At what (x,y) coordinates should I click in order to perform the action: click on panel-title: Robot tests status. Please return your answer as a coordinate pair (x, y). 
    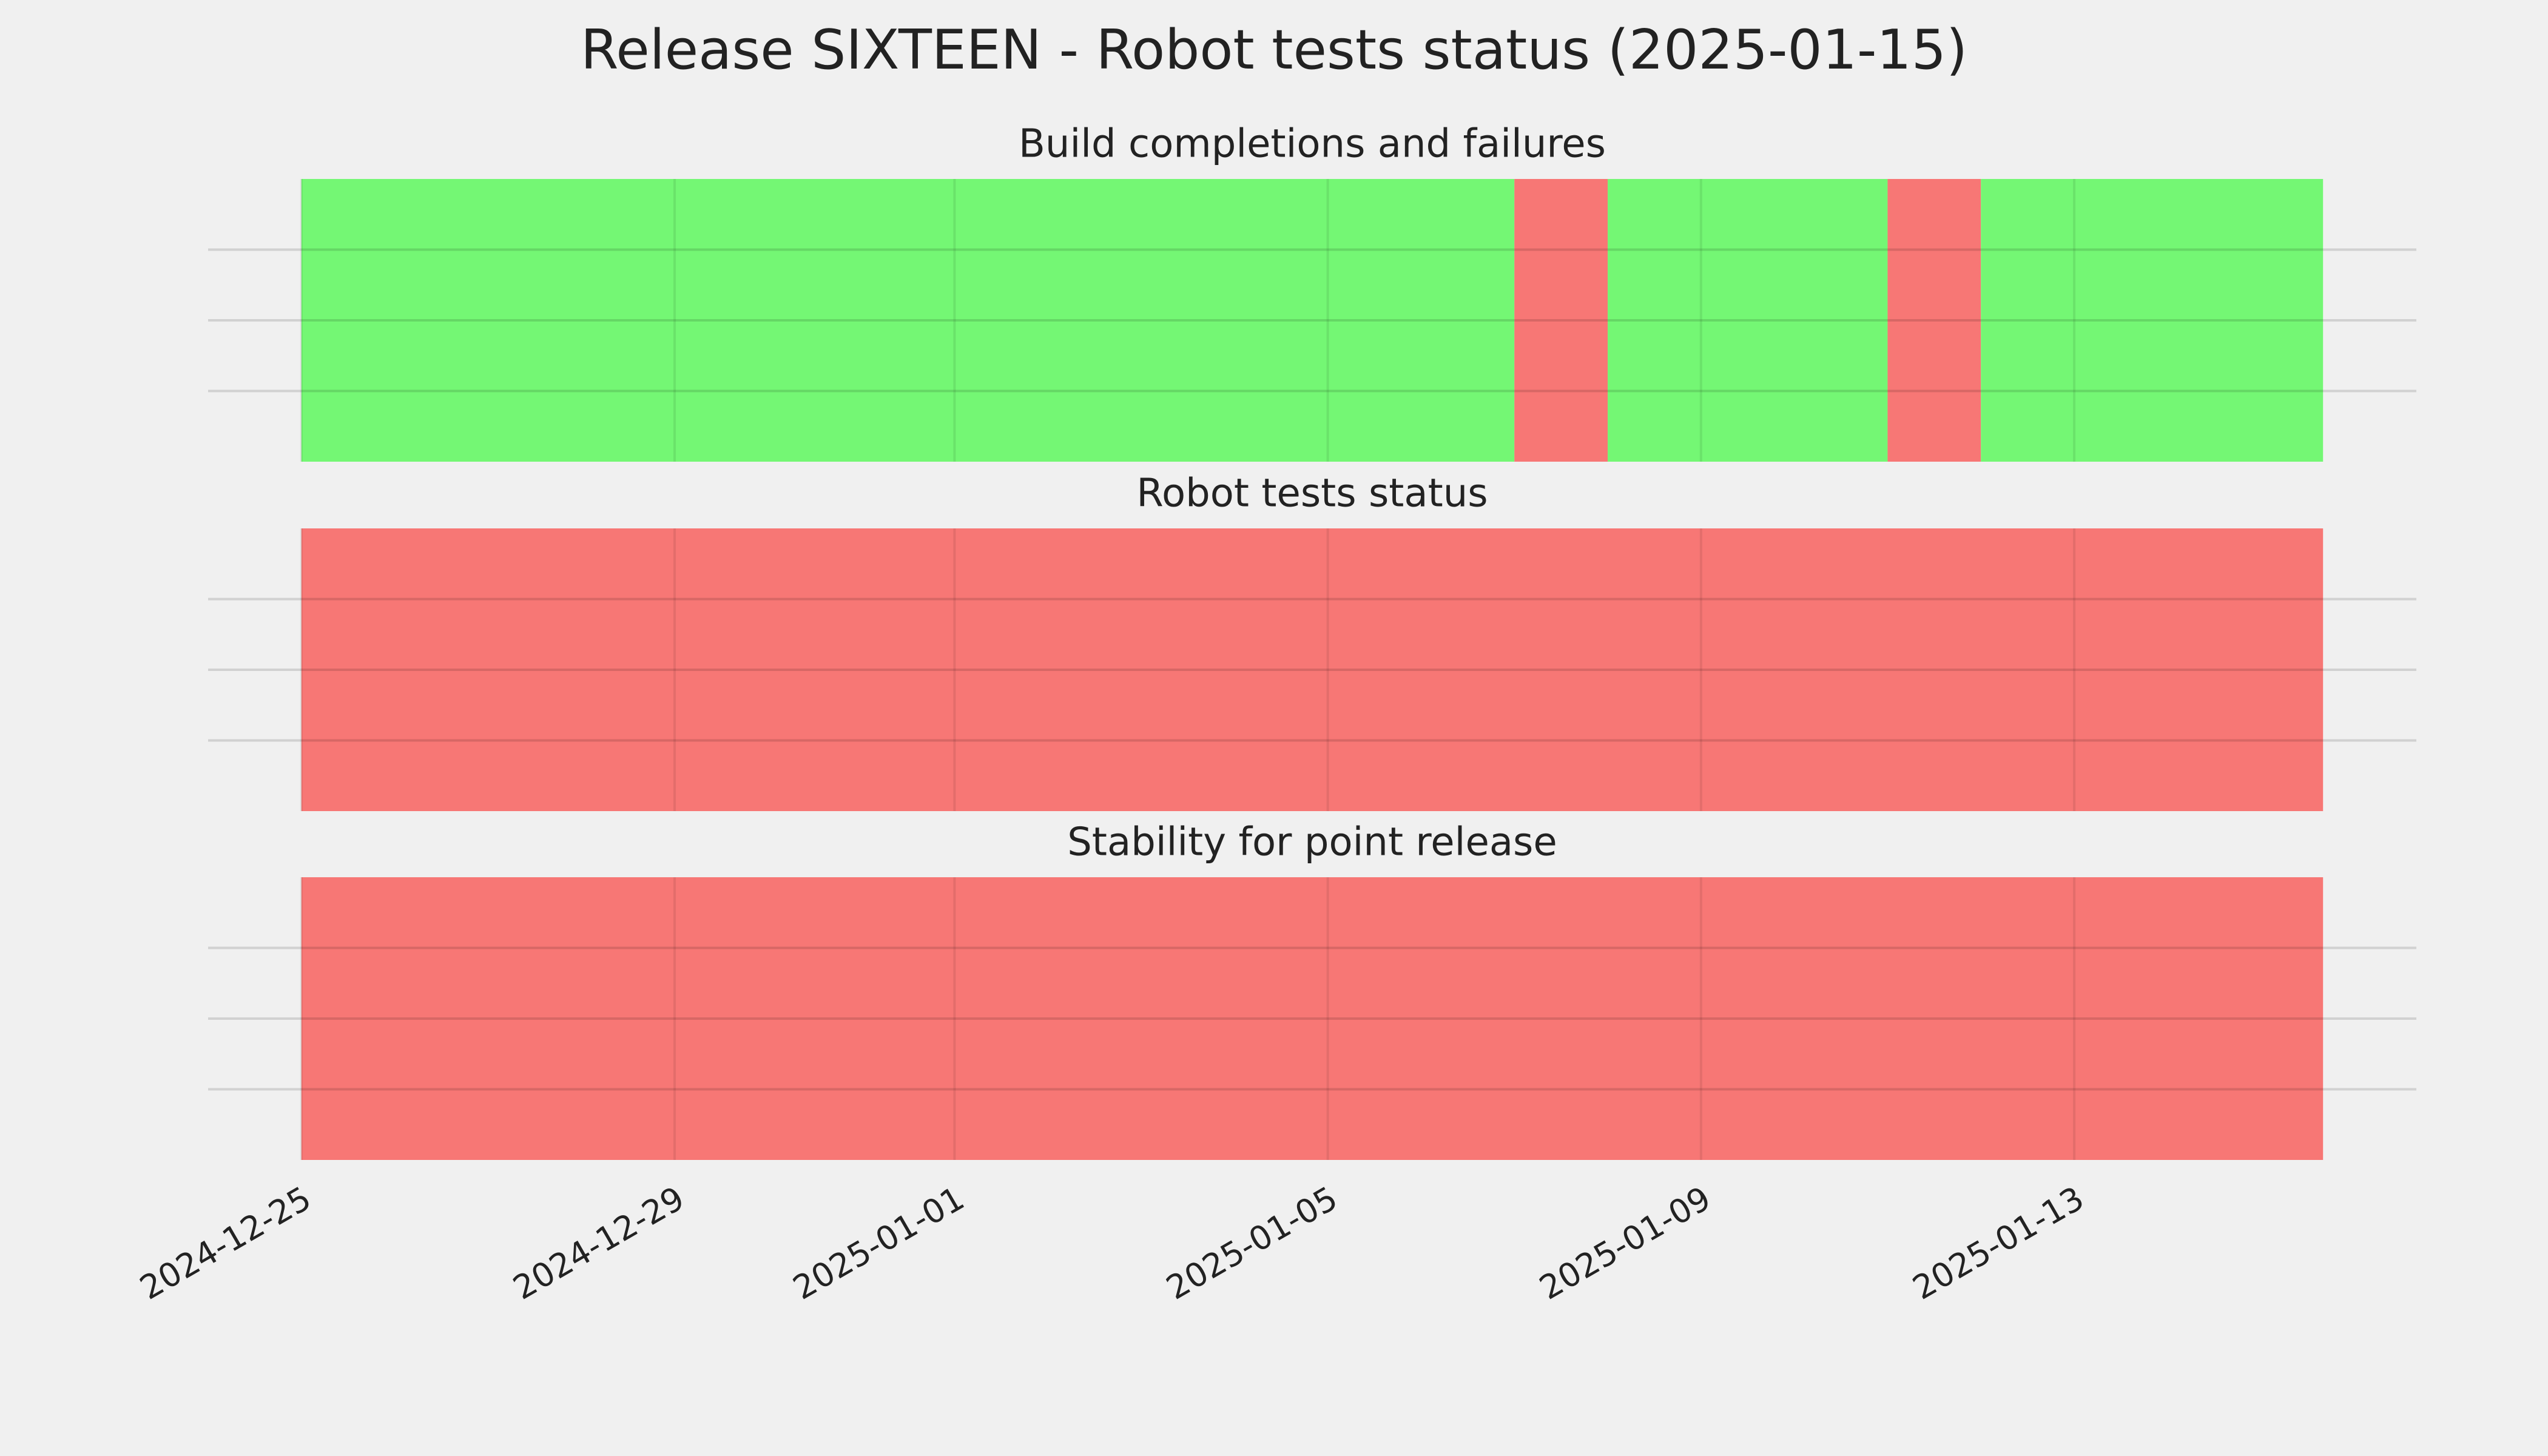
    Looking at the image, I should click on (1312, 493).